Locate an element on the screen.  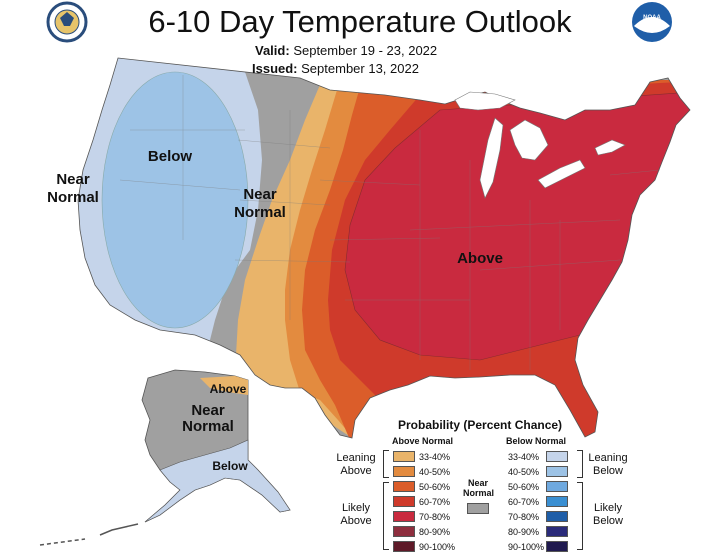
legend-above-row-label: 40-50% is located at coordinates (435, 472).